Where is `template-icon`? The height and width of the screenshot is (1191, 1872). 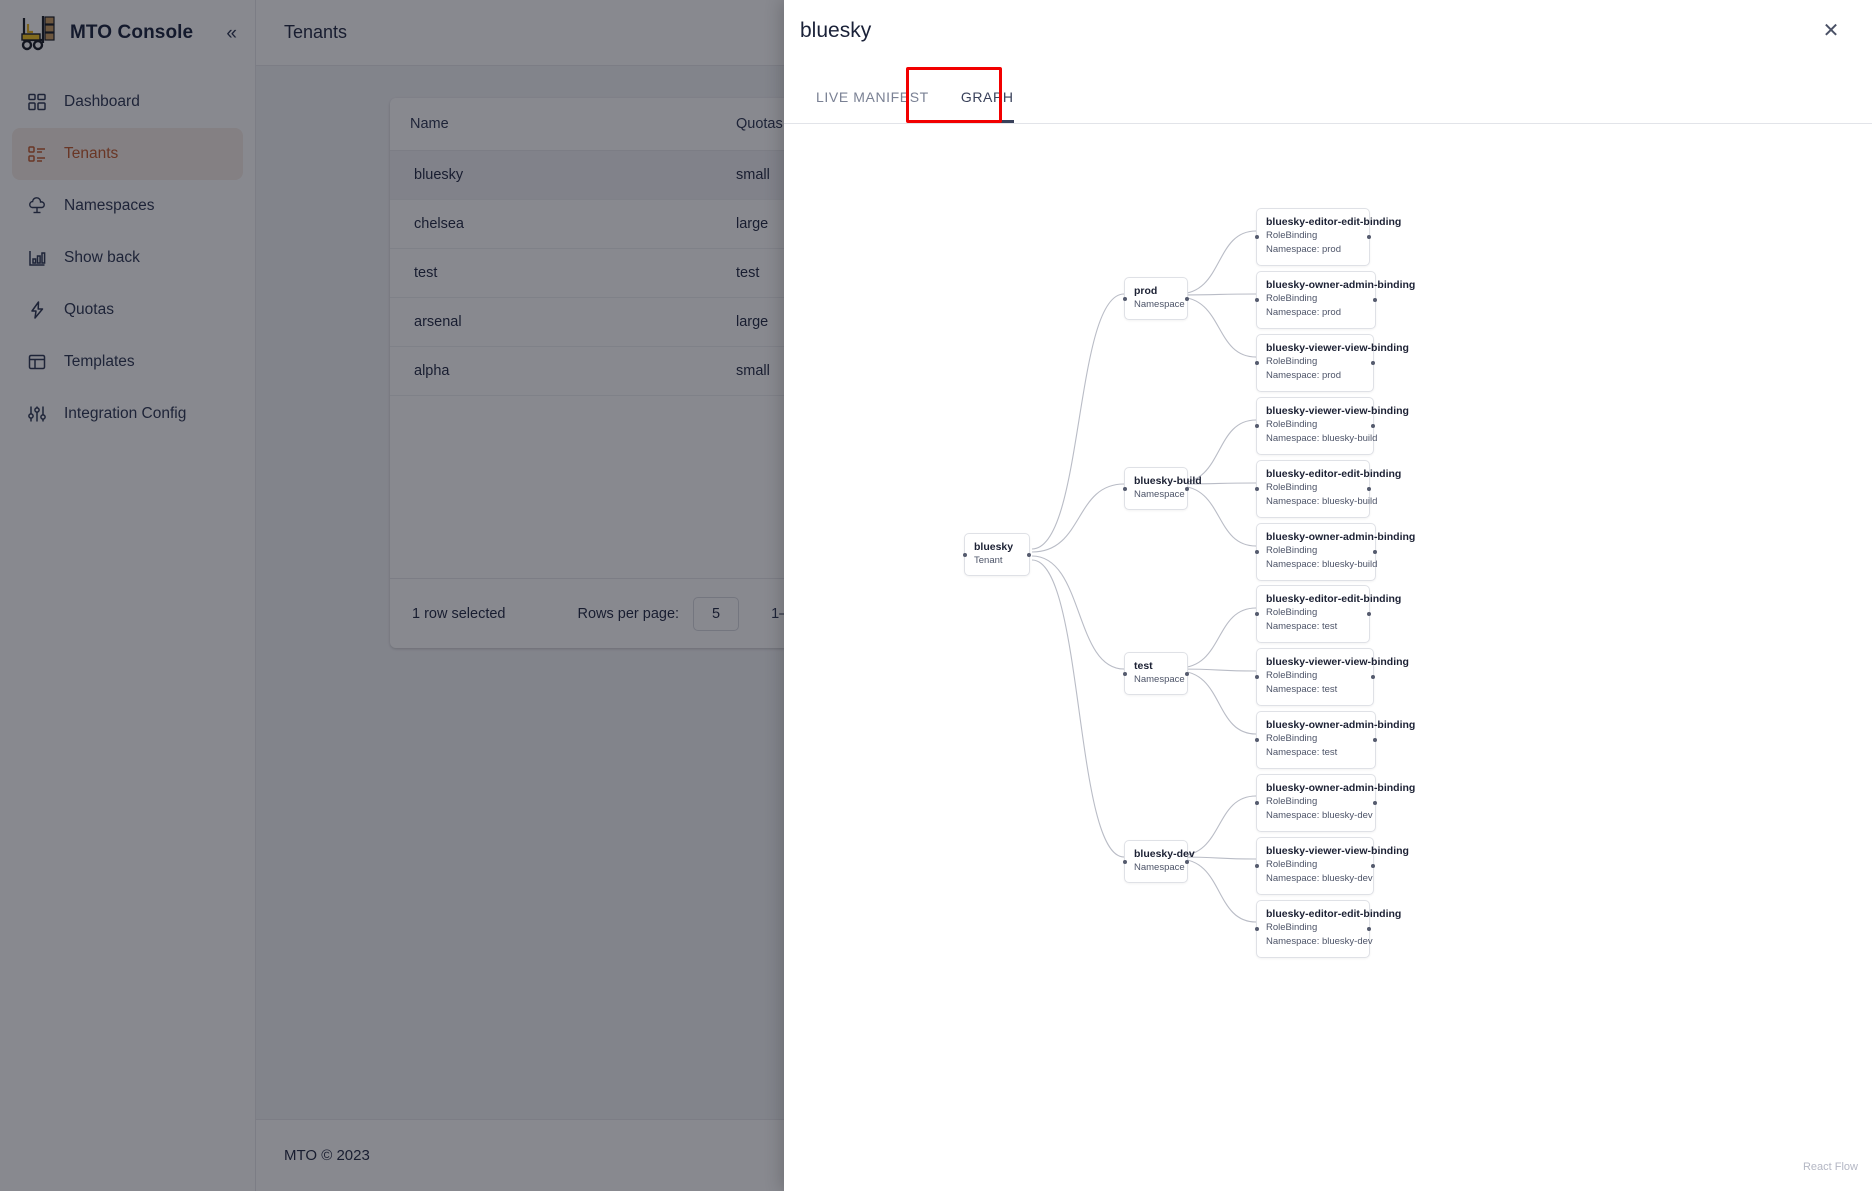
template-icon is located at coordinates (37, 362).